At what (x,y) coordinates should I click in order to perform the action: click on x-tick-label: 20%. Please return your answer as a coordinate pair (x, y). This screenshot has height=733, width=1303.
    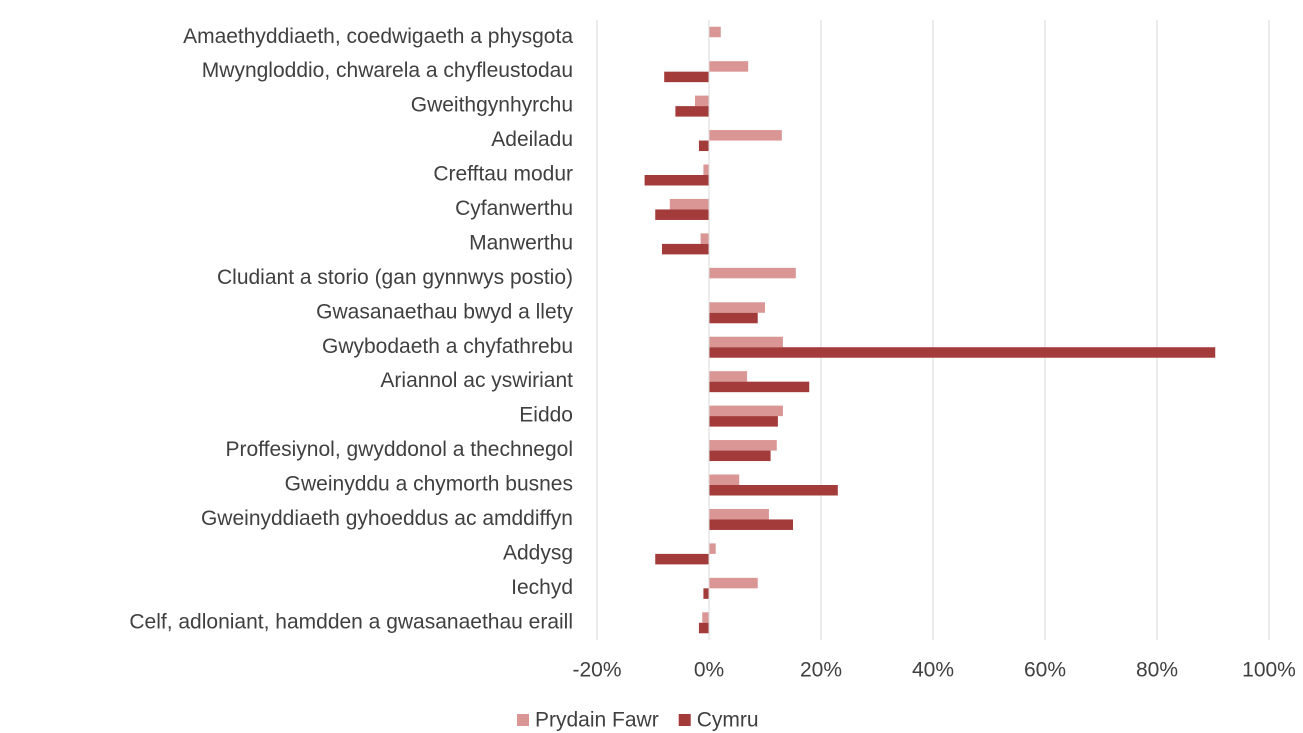
    Looking at the image, I should click on (821, 670).